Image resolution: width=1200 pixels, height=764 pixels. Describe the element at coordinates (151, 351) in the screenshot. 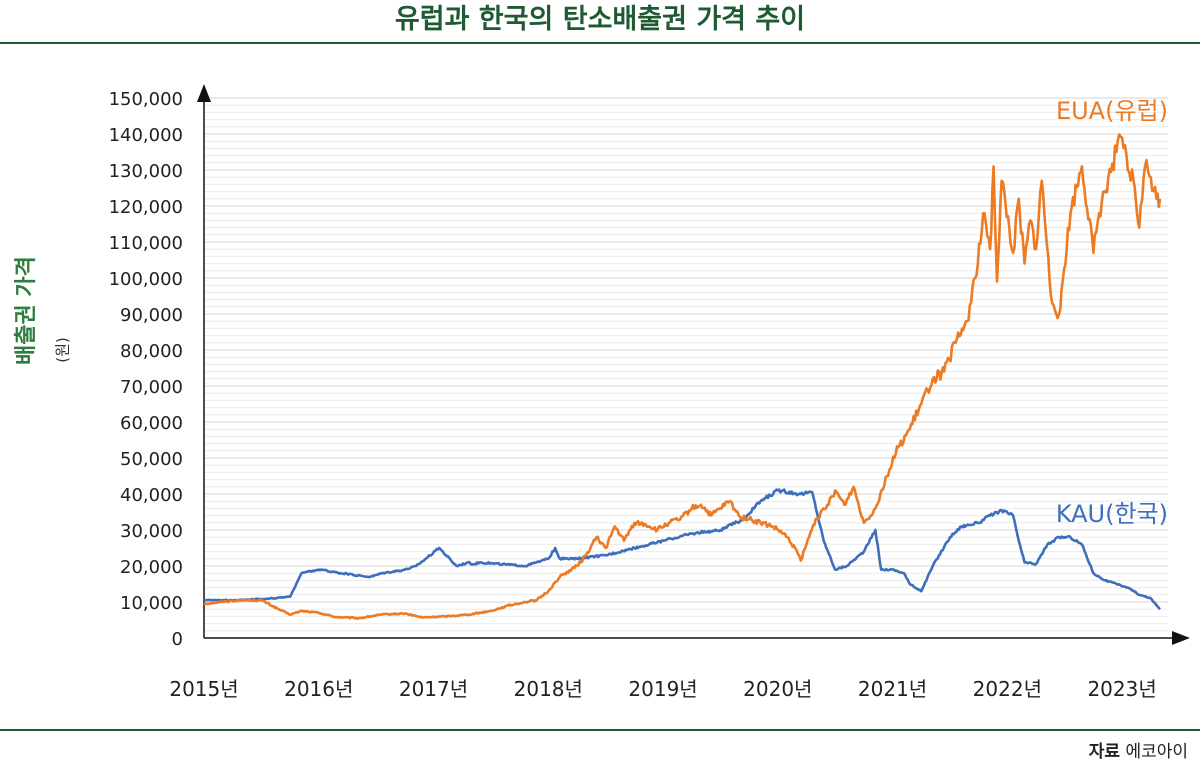

I see `y-tick-label: 80,000` at that location.